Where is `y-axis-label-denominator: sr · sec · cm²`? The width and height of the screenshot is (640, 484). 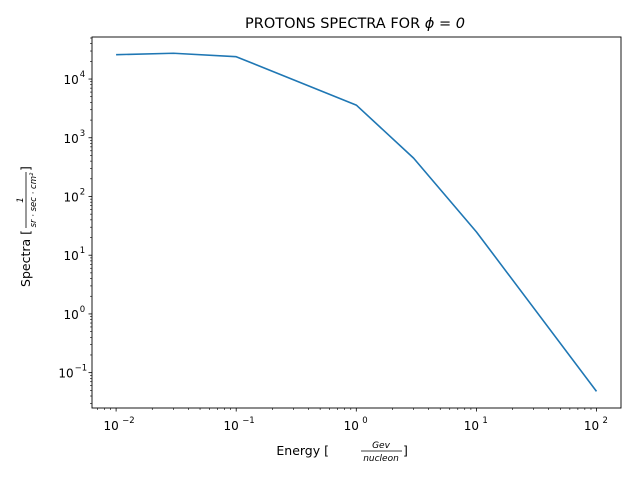
y-axis-label-denominator: sr · sec · cm² is located at coordinates (34, 199).